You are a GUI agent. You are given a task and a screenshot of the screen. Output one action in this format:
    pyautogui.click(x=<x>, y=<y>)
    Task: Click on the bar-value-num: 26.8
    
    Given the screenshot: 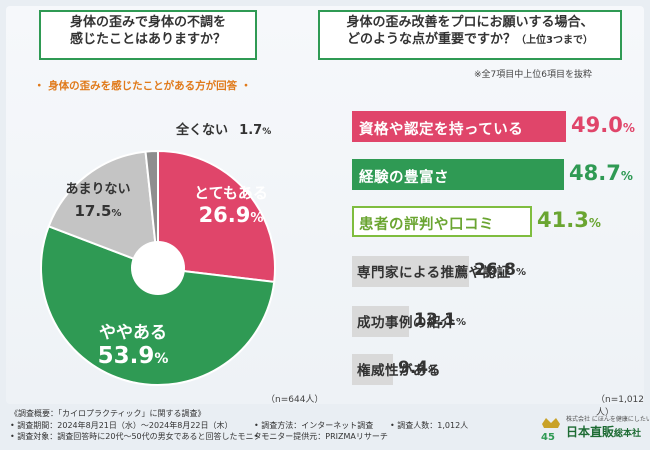 What is the action you would take?
    pyautogui.click(x=495, y=270)
    